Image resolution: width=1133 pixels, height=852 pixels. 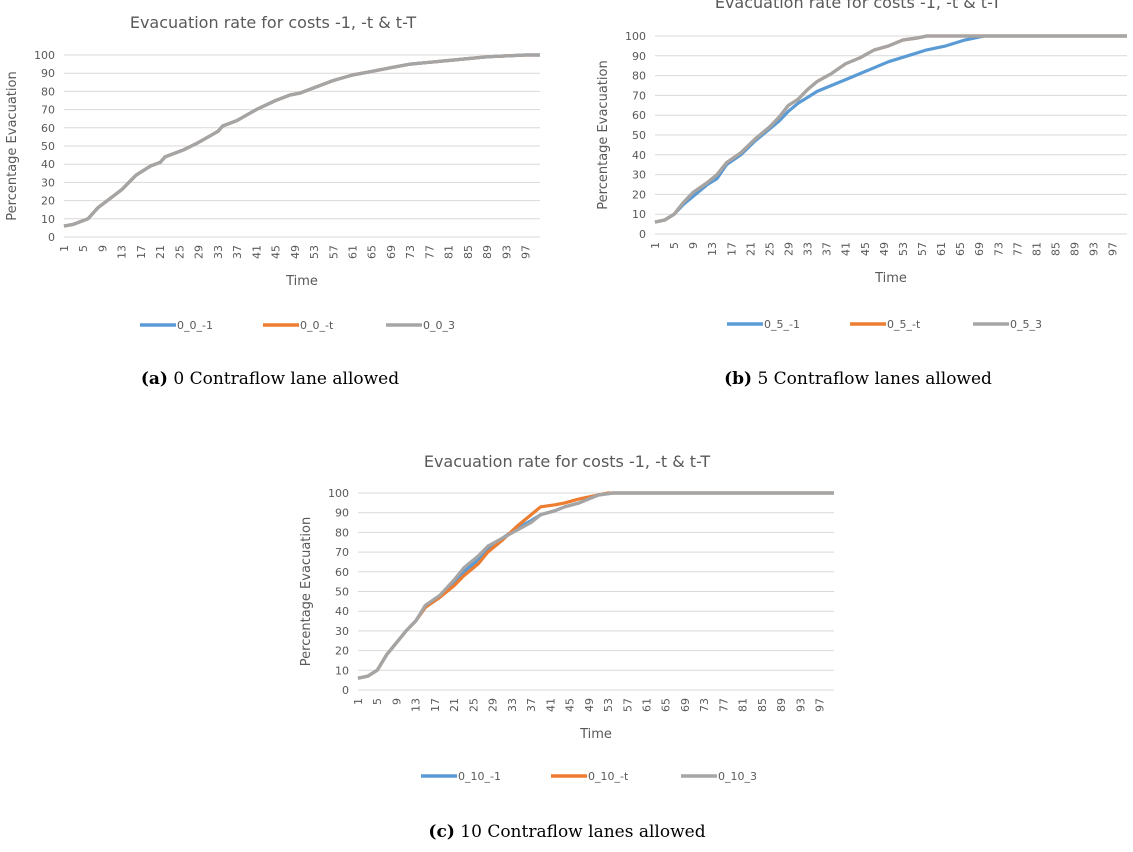 What do you see at coordinates (44, 55) in the screenshot?
I see `y-tick-label: 100` at bounding box center [44, 55].